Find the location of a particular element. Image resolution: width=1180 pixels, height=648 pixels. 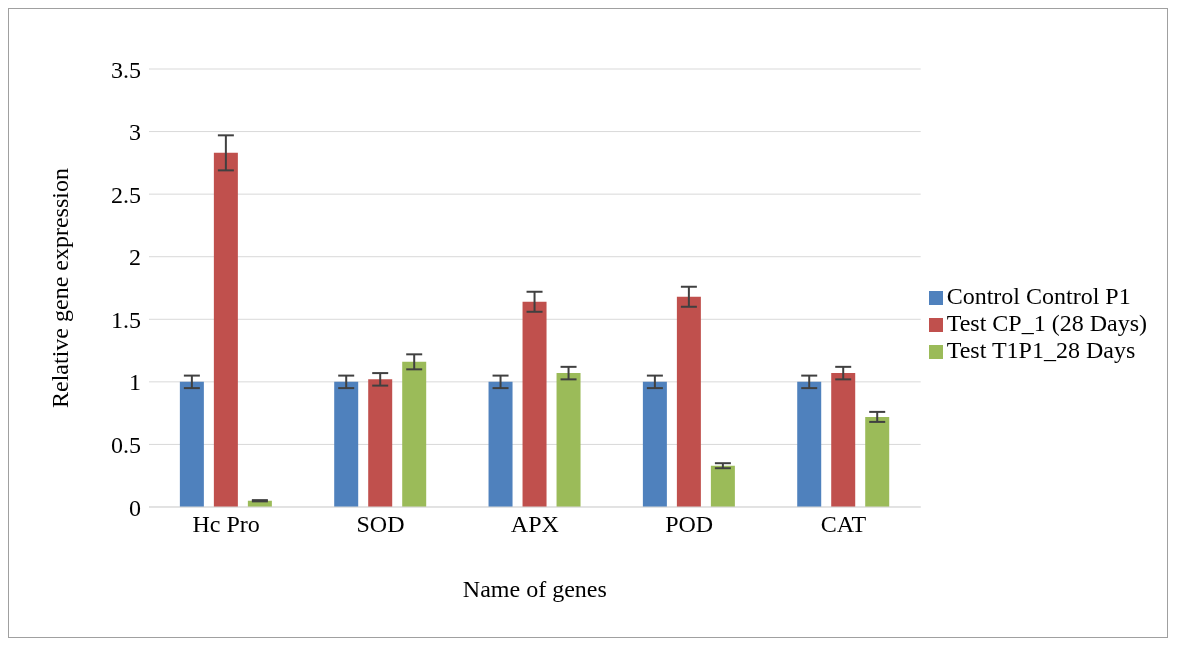

y-tick-label: 1 is located at coordinates (135, 382).